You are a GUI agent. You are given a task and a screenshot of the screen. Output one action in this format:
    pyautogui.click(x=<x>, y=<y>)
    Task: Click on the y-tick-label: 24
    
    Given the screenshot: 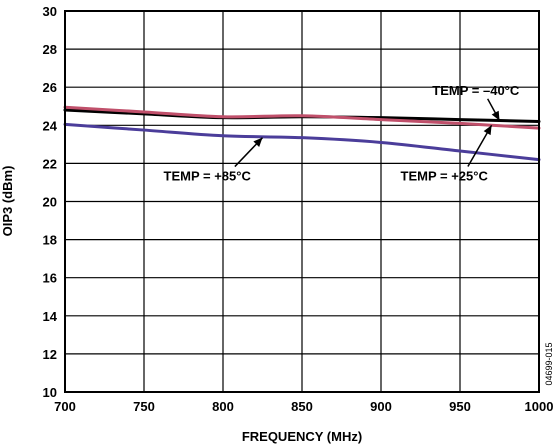 What is the action you would take?
    pyautogui.click(x=50, y=125)
    